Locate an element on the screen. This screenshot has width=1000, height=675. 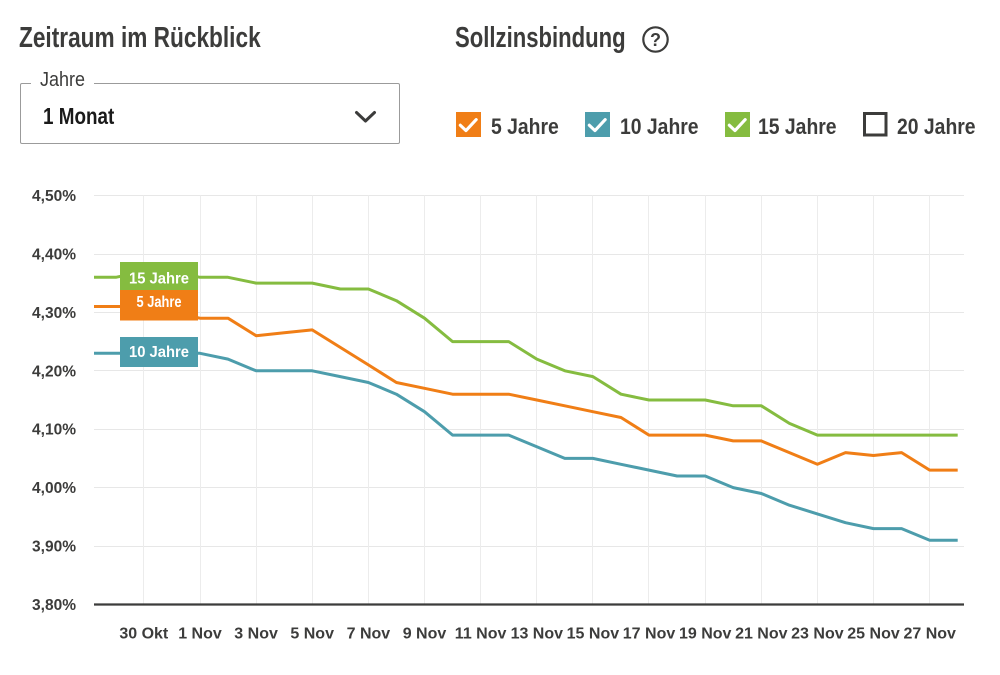
svg-text: 3,90% is located at coordinates (54, 547).